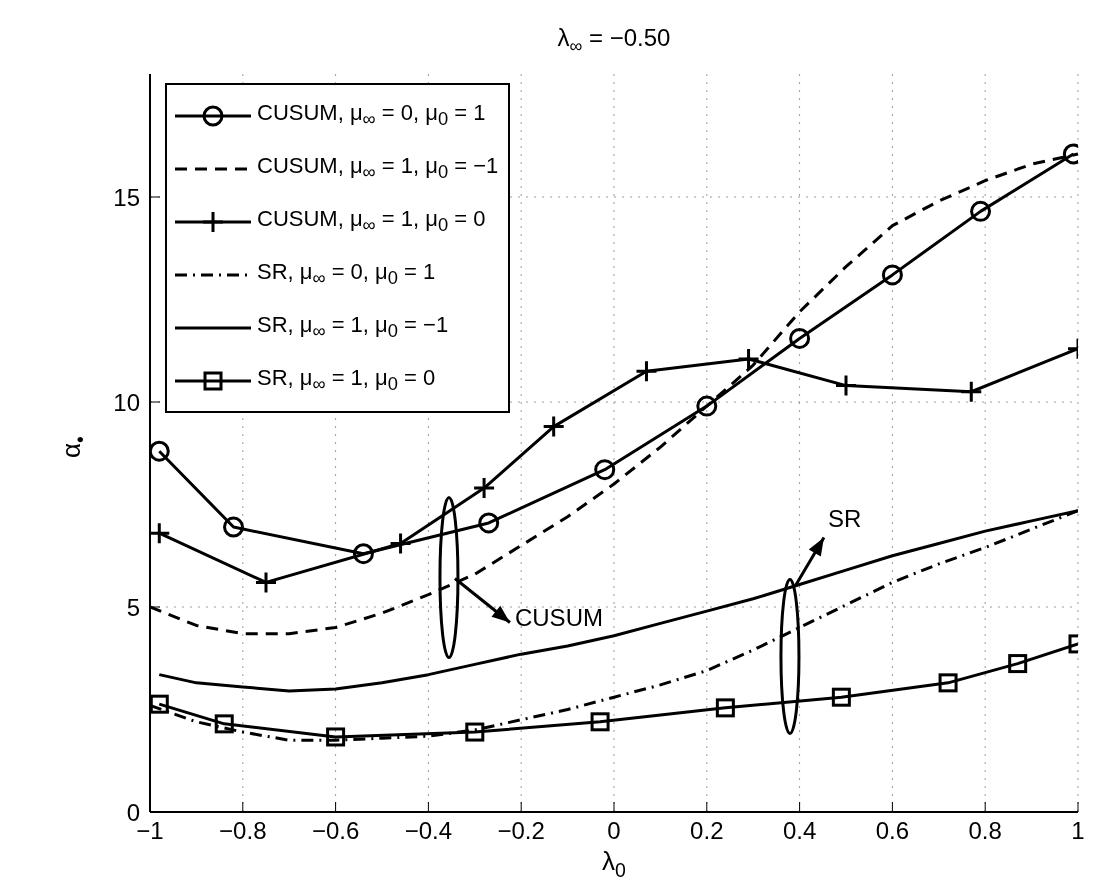 This screenshot has width=1113, height=894. Describe the element at coordinates (371, 115) in the screenshot. I see `legend-label: CUSUM, μ$_{∞}$ = 0, μ$_{0}$ = 1` at that location.